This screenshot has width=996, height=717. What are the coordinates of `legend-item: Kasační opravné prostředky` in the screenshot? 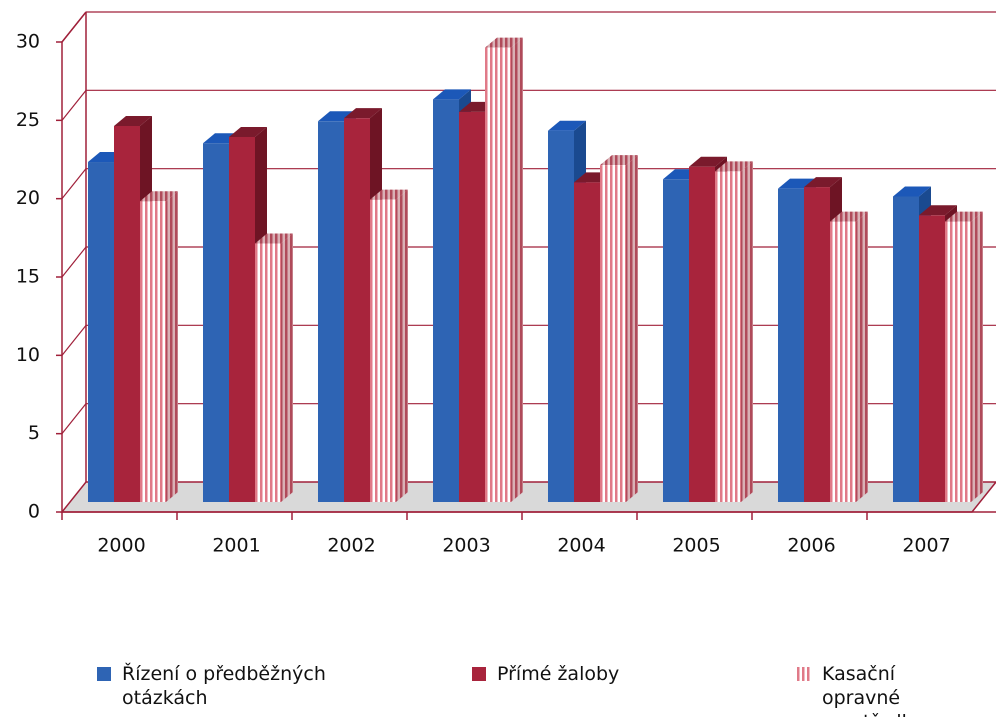 It's located at (896, 689).